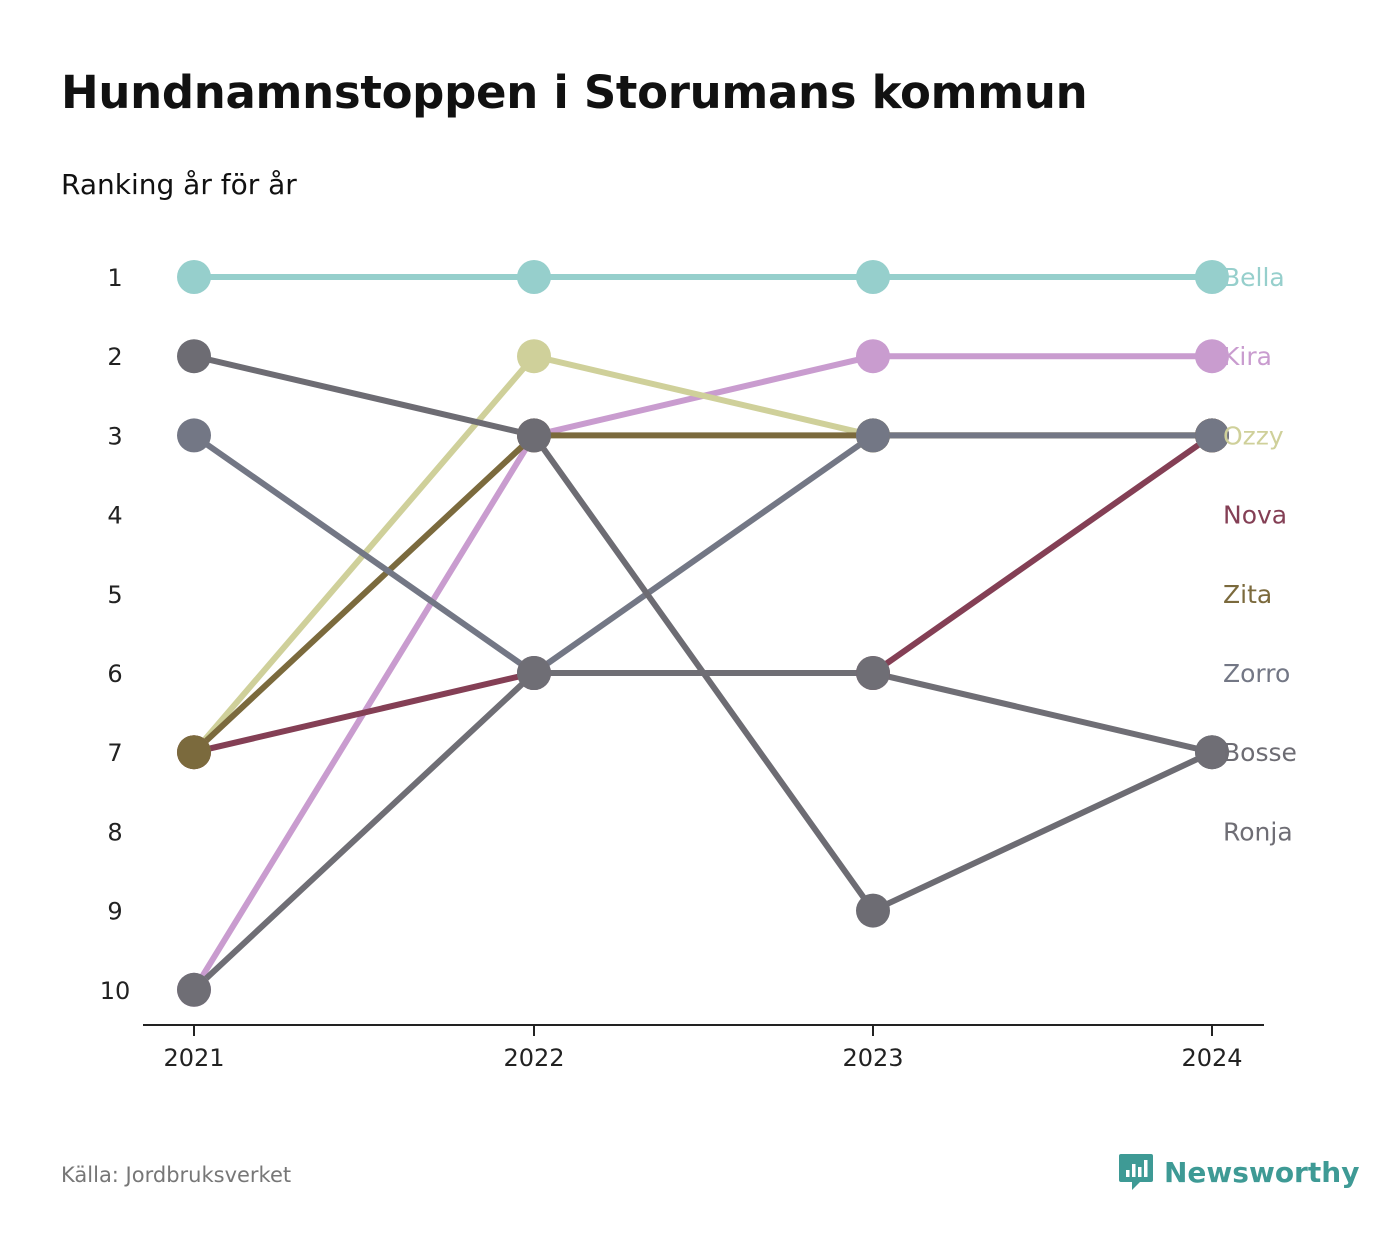  Describe the element at coordinates (703, 554) in the screenshot. I see `series-line-zorro` at that location.